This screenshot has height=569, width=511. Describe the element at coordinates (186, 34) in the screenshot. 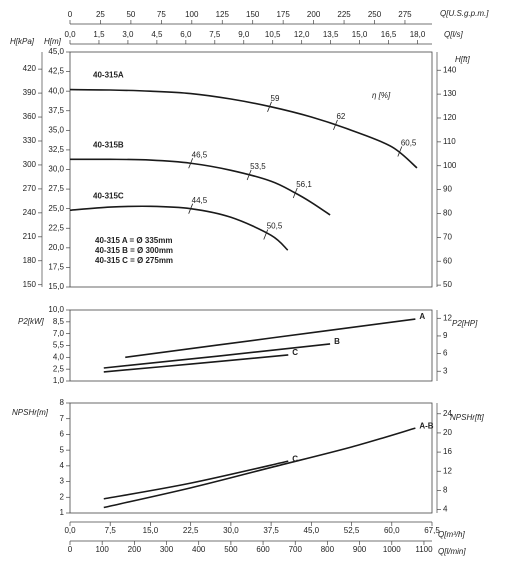

I see `q-tick-label: 6,0` at that location.